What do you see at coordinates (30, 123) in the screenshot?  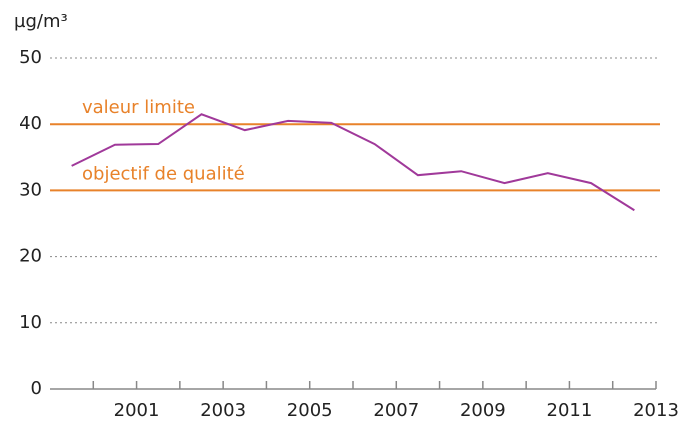 I see `y-tick-label: 40` at bounding box center [30, 123].